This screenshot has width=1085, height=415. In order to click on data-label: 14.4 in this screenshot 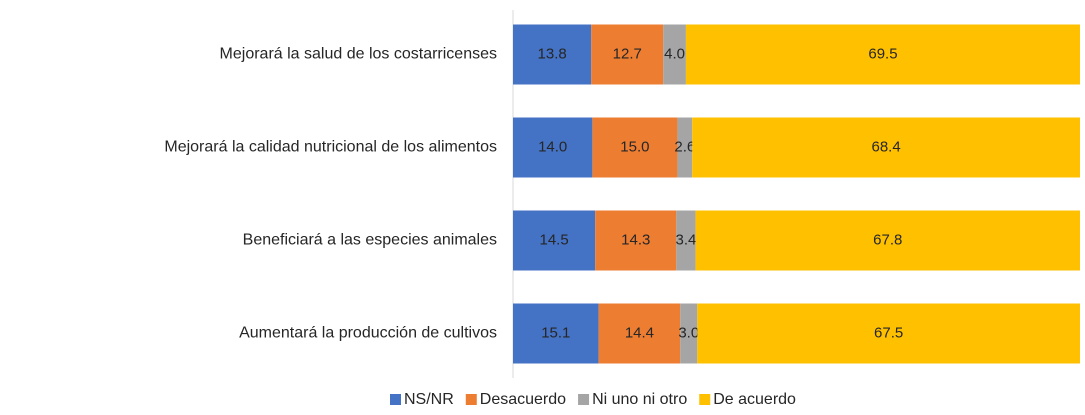, I will do `click(639, 332)`.